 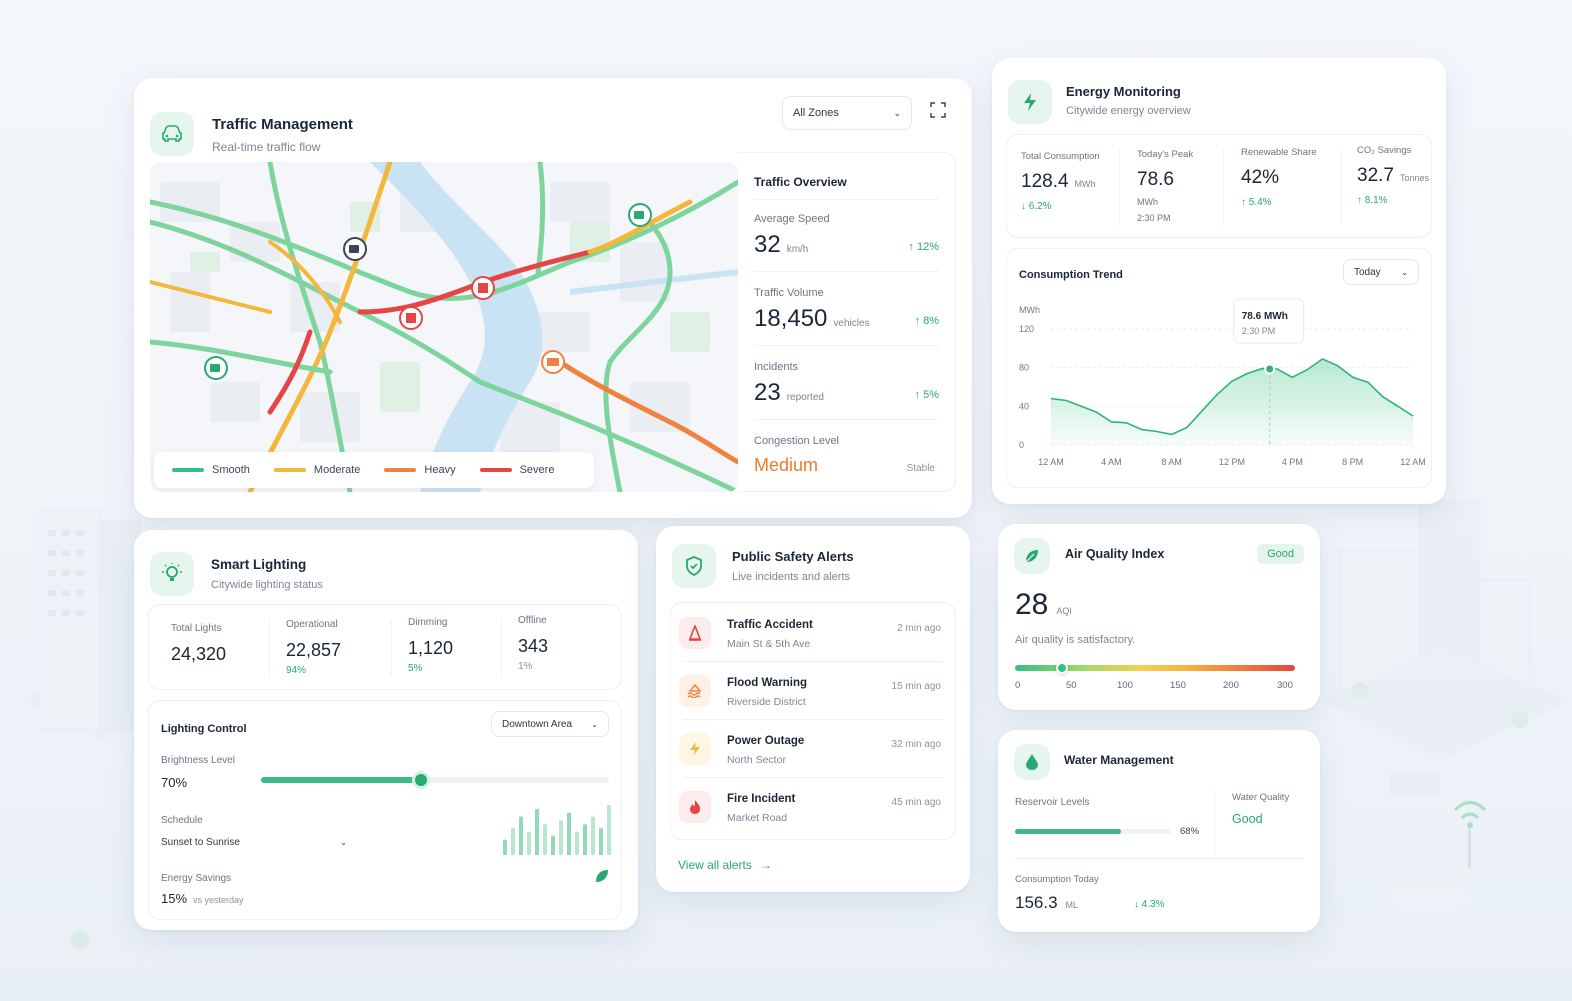 I want to click on construction-marker, so click(x=553, y=362).